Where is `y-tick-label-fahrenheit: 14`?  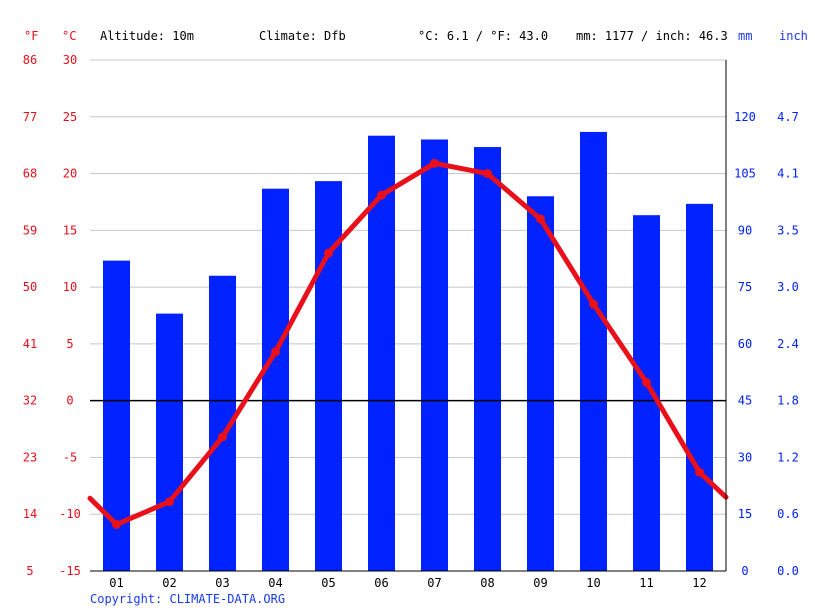 y-tick-label-fahrenheit: 14 is located at coordinates (30, 514).